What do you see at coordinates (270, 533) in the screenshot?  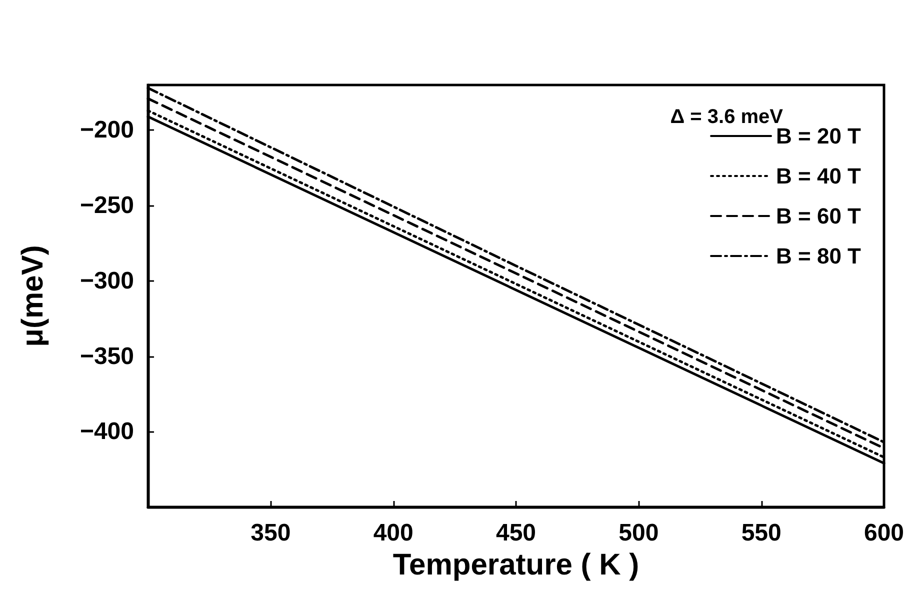 I see `x-tick-label: 350` at bounding box center [270, 533].